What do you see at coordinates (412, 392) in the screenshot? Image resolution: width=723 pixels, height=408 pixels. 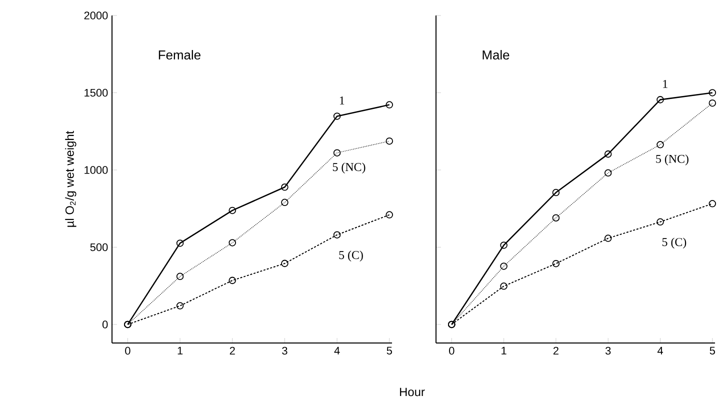 I see `x-axis-title: Hour` at bounding box center [412, 392].